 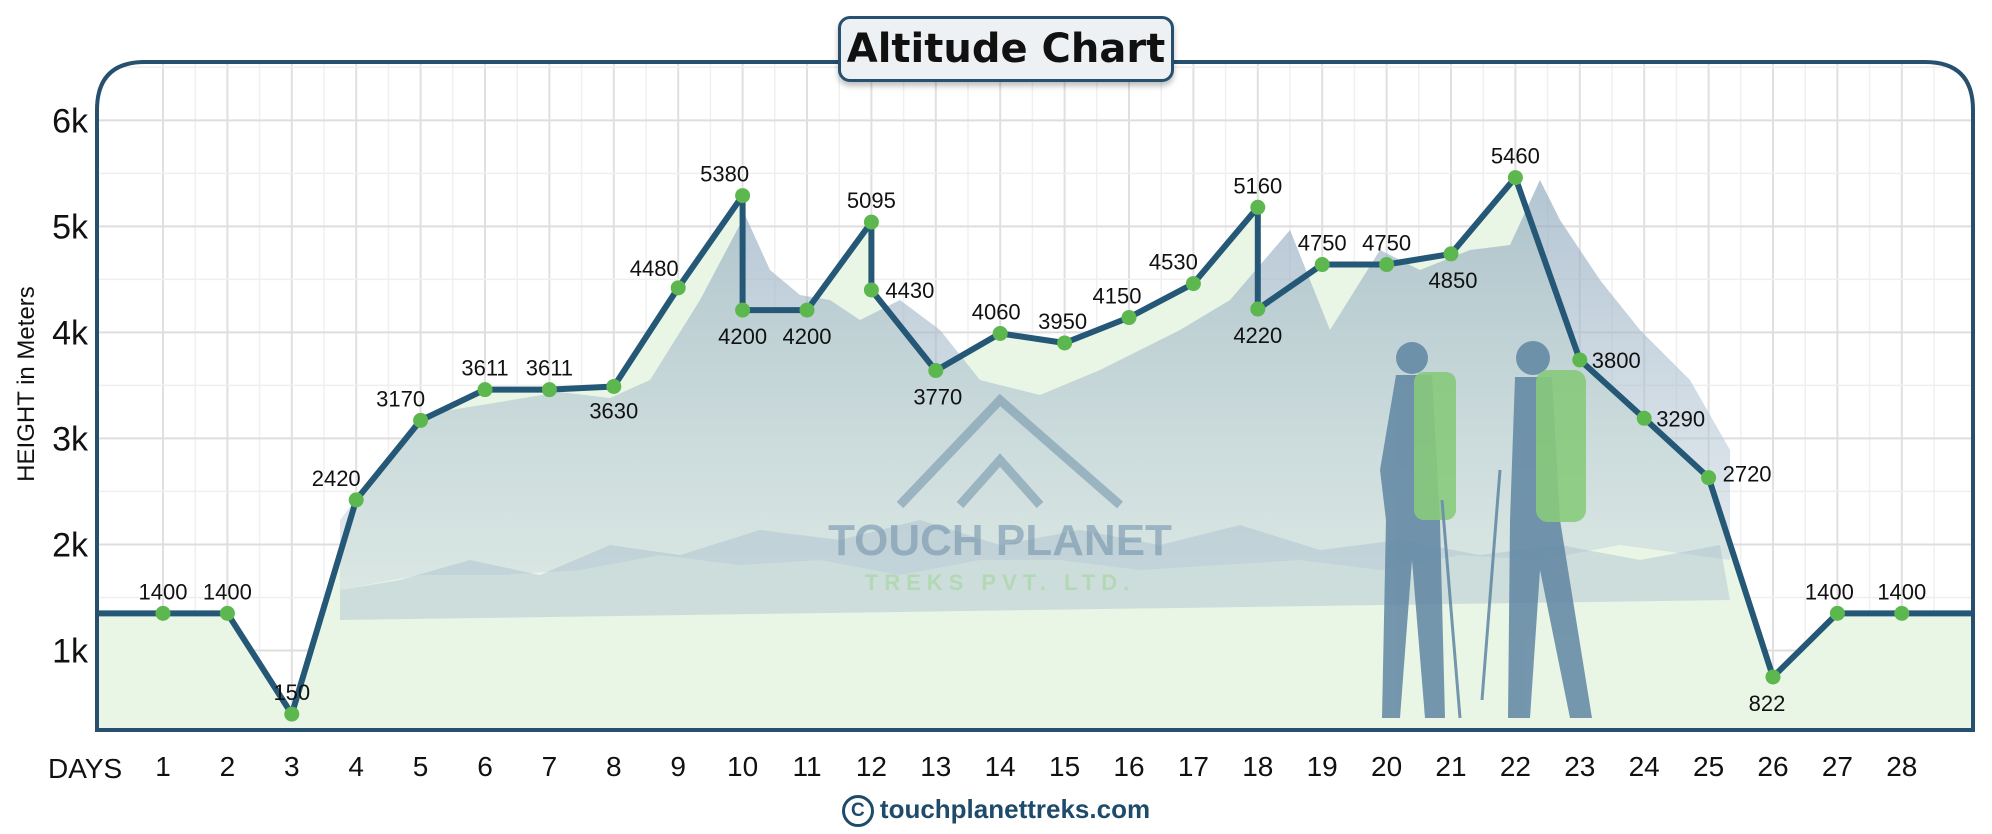 What do you see at coordinates (1257, 335) in the screenshot?
I see `data-label: 4220` at bounding box center [1257, 335].